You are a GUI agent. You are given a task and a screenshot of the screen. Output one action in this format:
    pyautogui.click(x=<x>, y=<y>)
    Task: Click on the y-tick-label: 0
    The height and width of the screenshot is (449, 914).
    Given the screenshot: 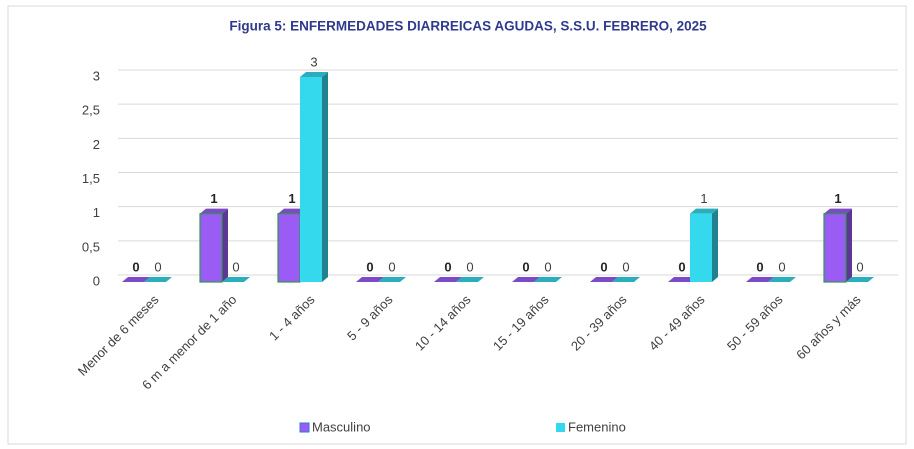 What is the action you would take?
    pyautogui.click(x=96, y=280)
    